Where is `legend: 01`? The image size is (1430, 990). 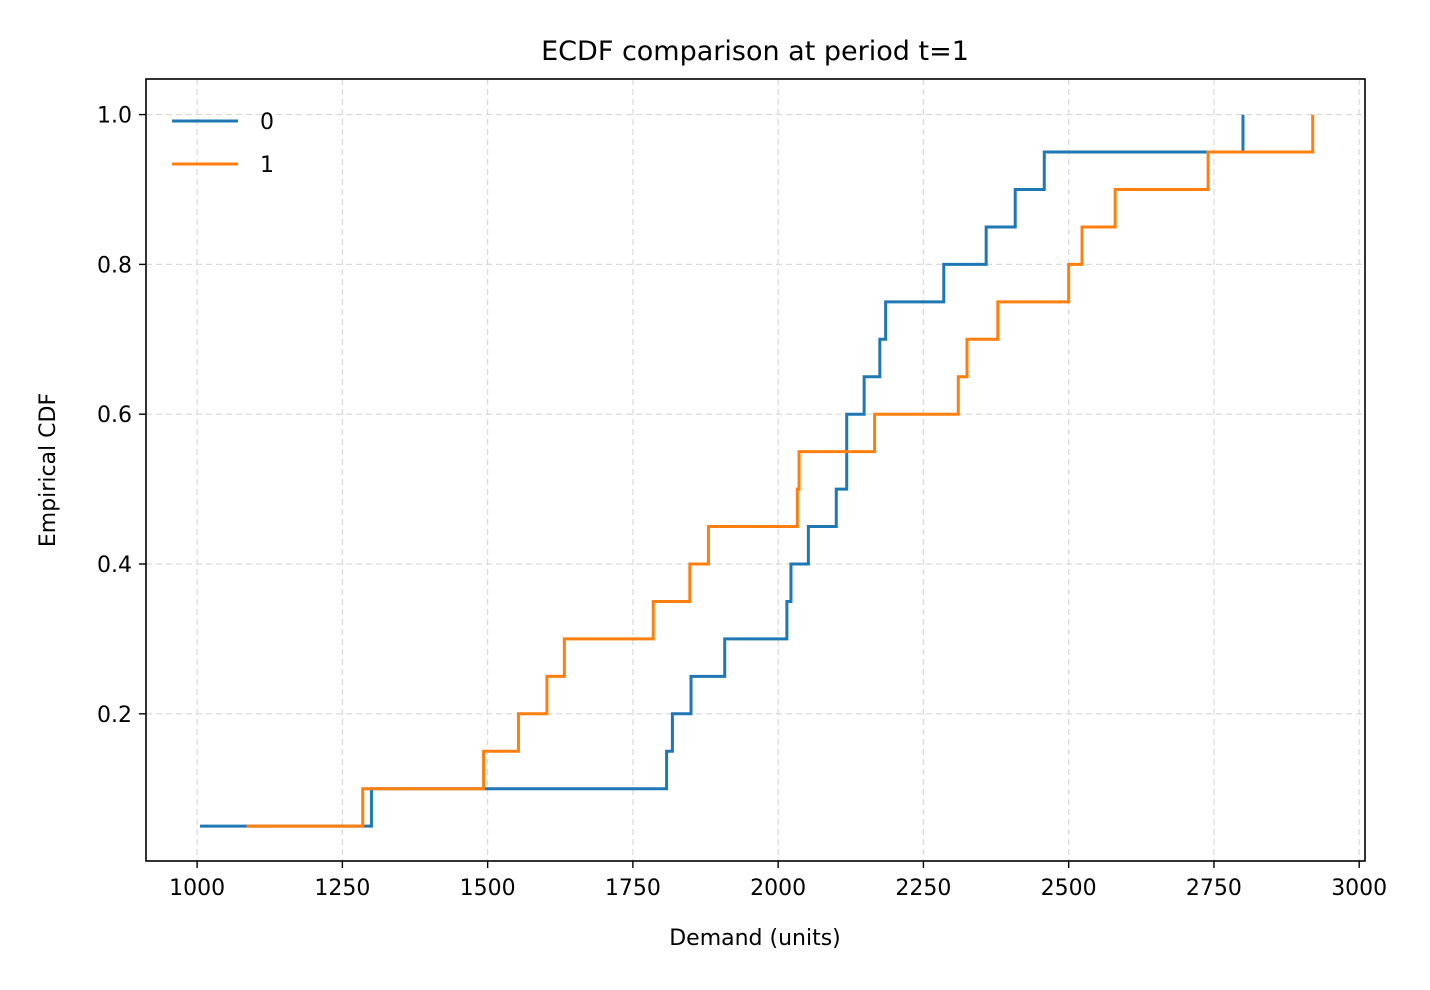
legend: 01 is located at coordinates (223, 144).